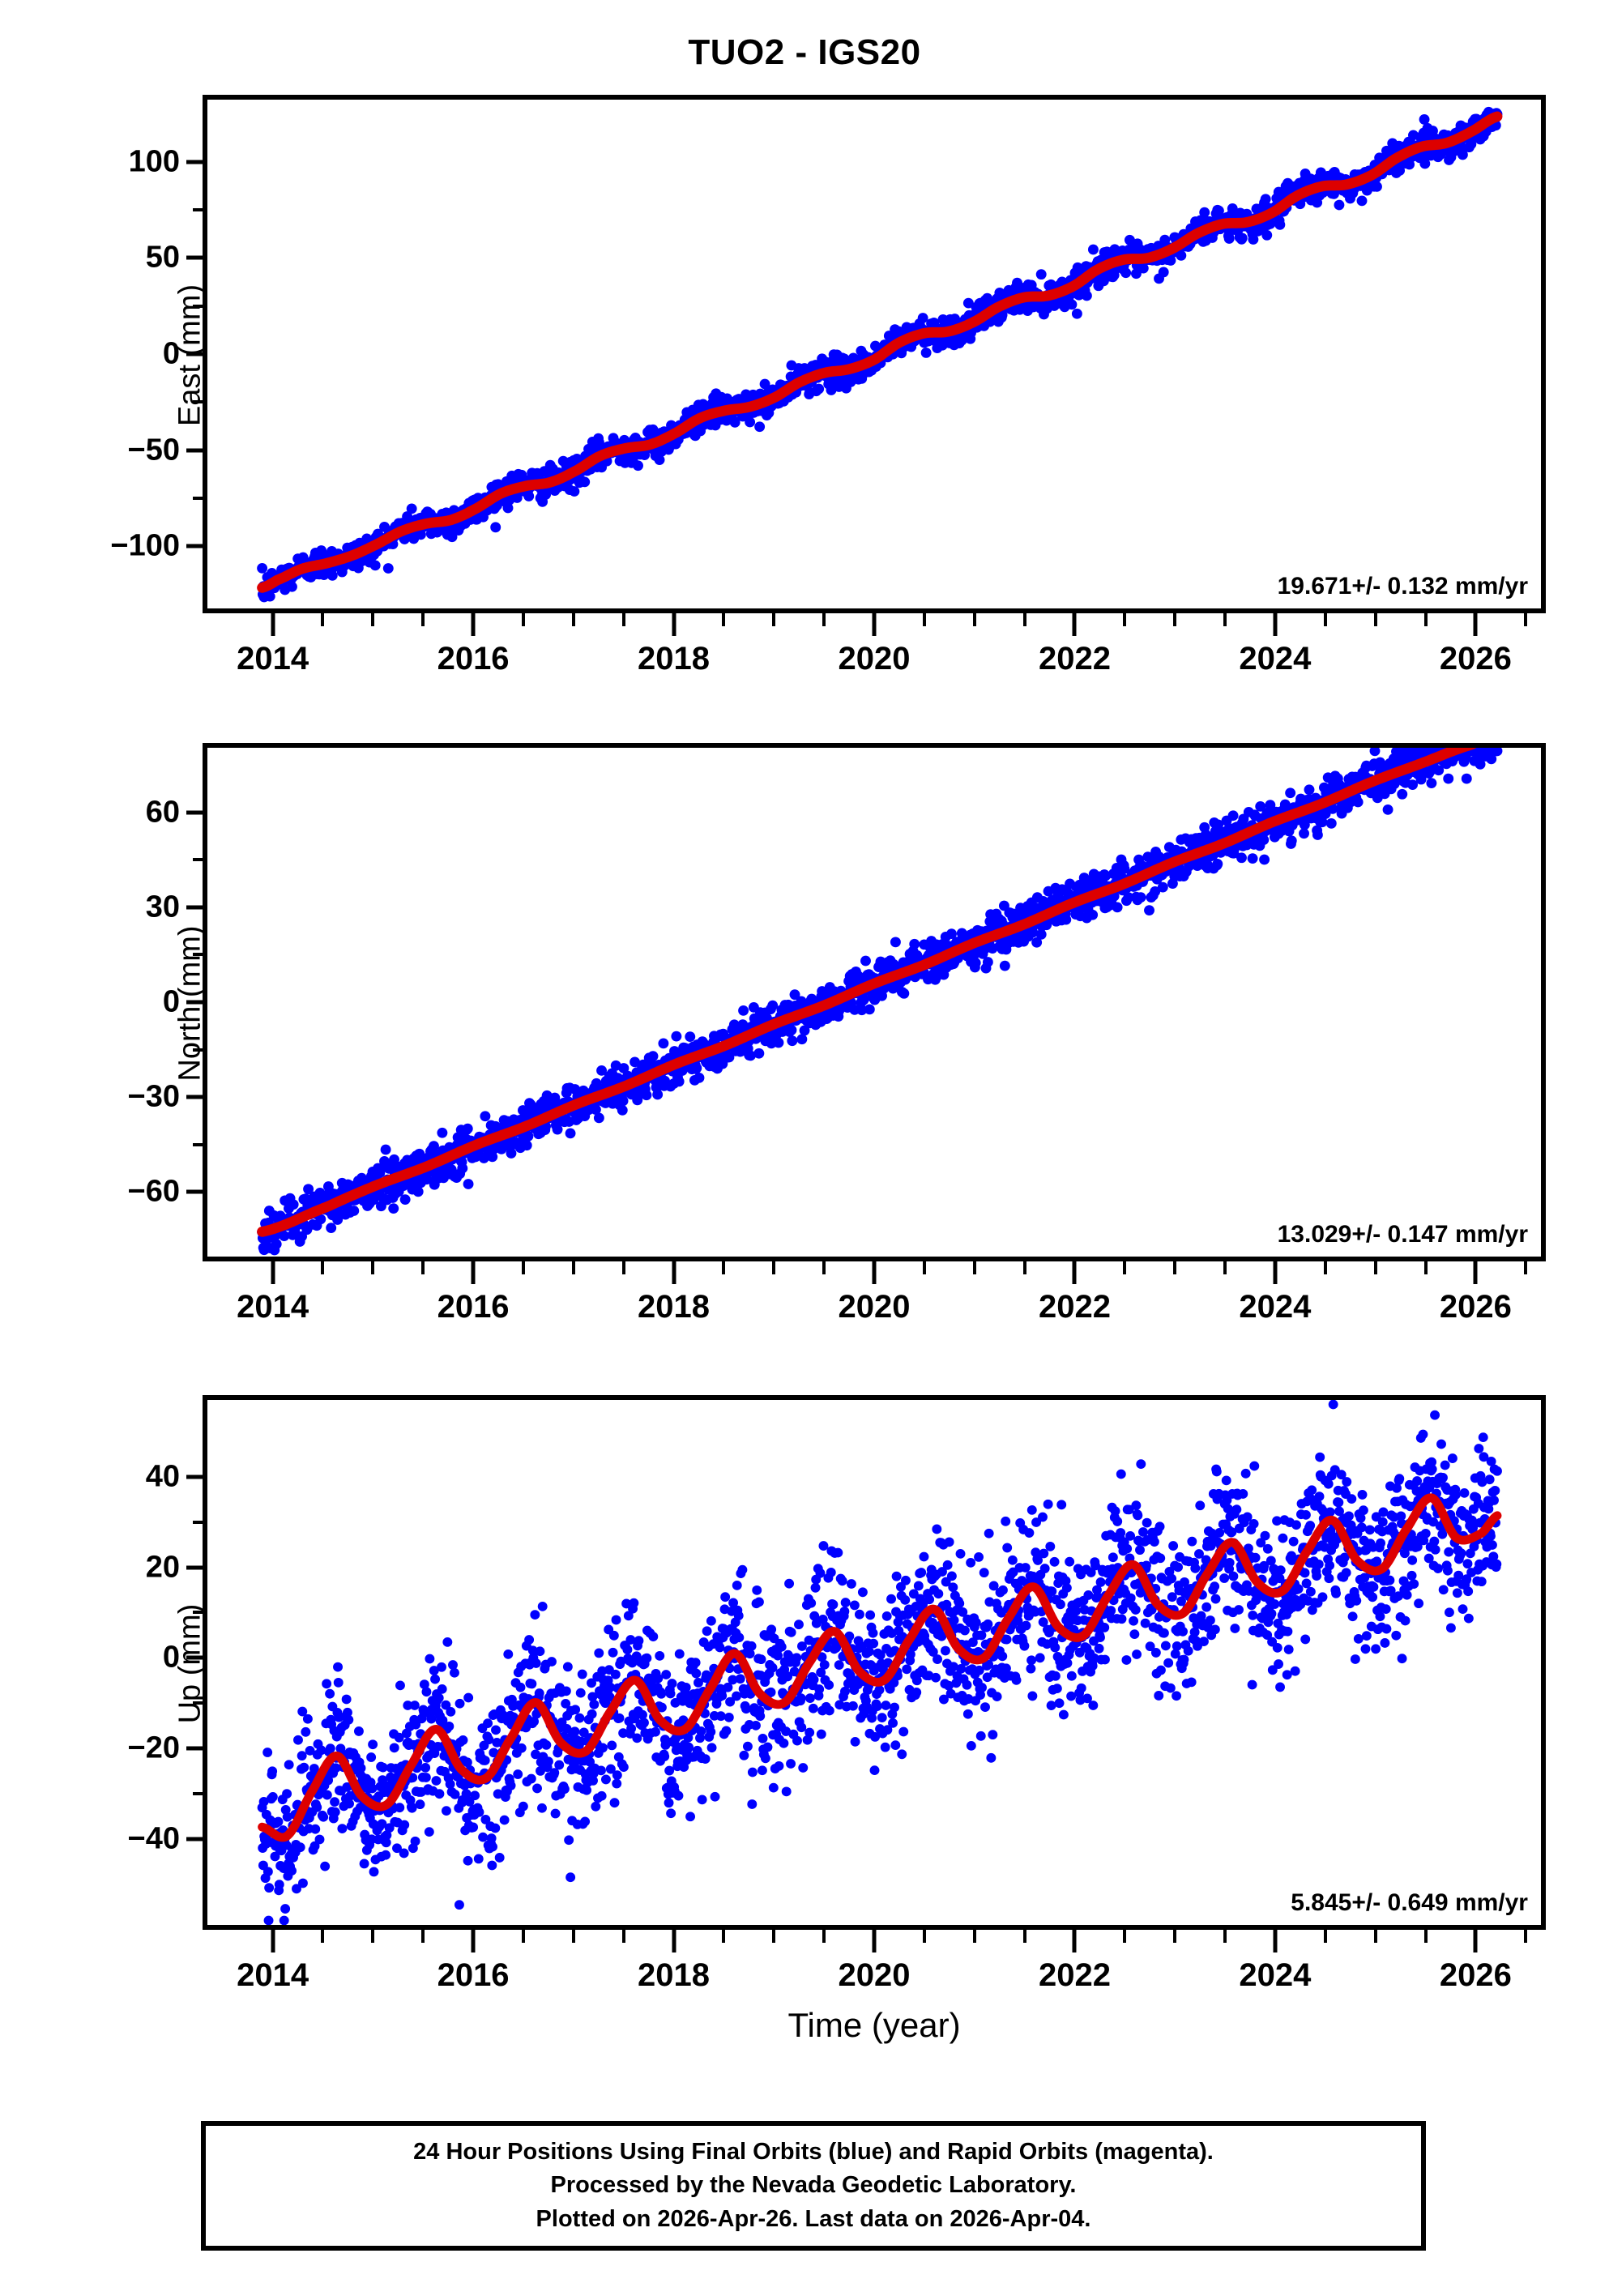 Image resolution: width=1609 pixels, height=2296 pixels. What do you see at coordinates (162, 813) in the screenshot?
I see `y-tick-label: 60` at bounding box center [162, 813].